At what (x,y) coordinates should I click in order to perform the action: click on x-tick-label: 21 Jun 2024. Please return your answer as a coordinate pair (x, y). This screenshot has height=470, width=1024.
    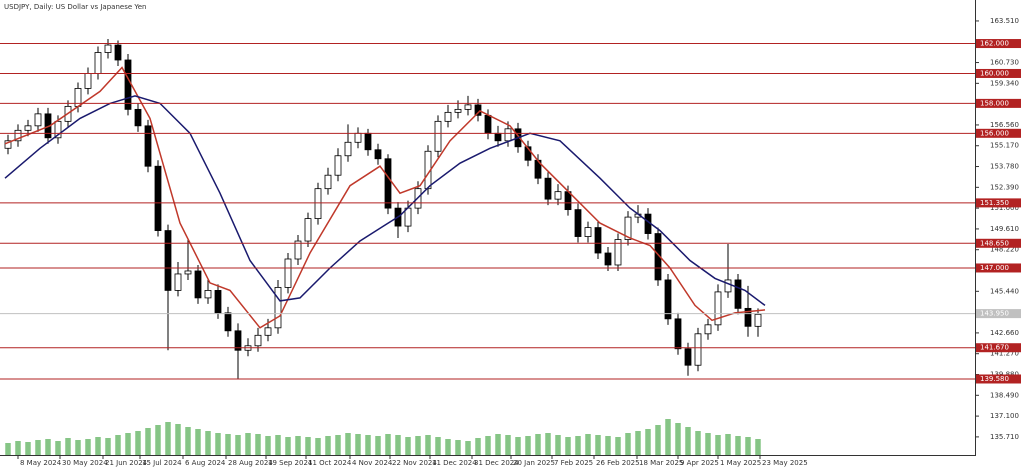
    Looking at the image, I should click on (126, 463).